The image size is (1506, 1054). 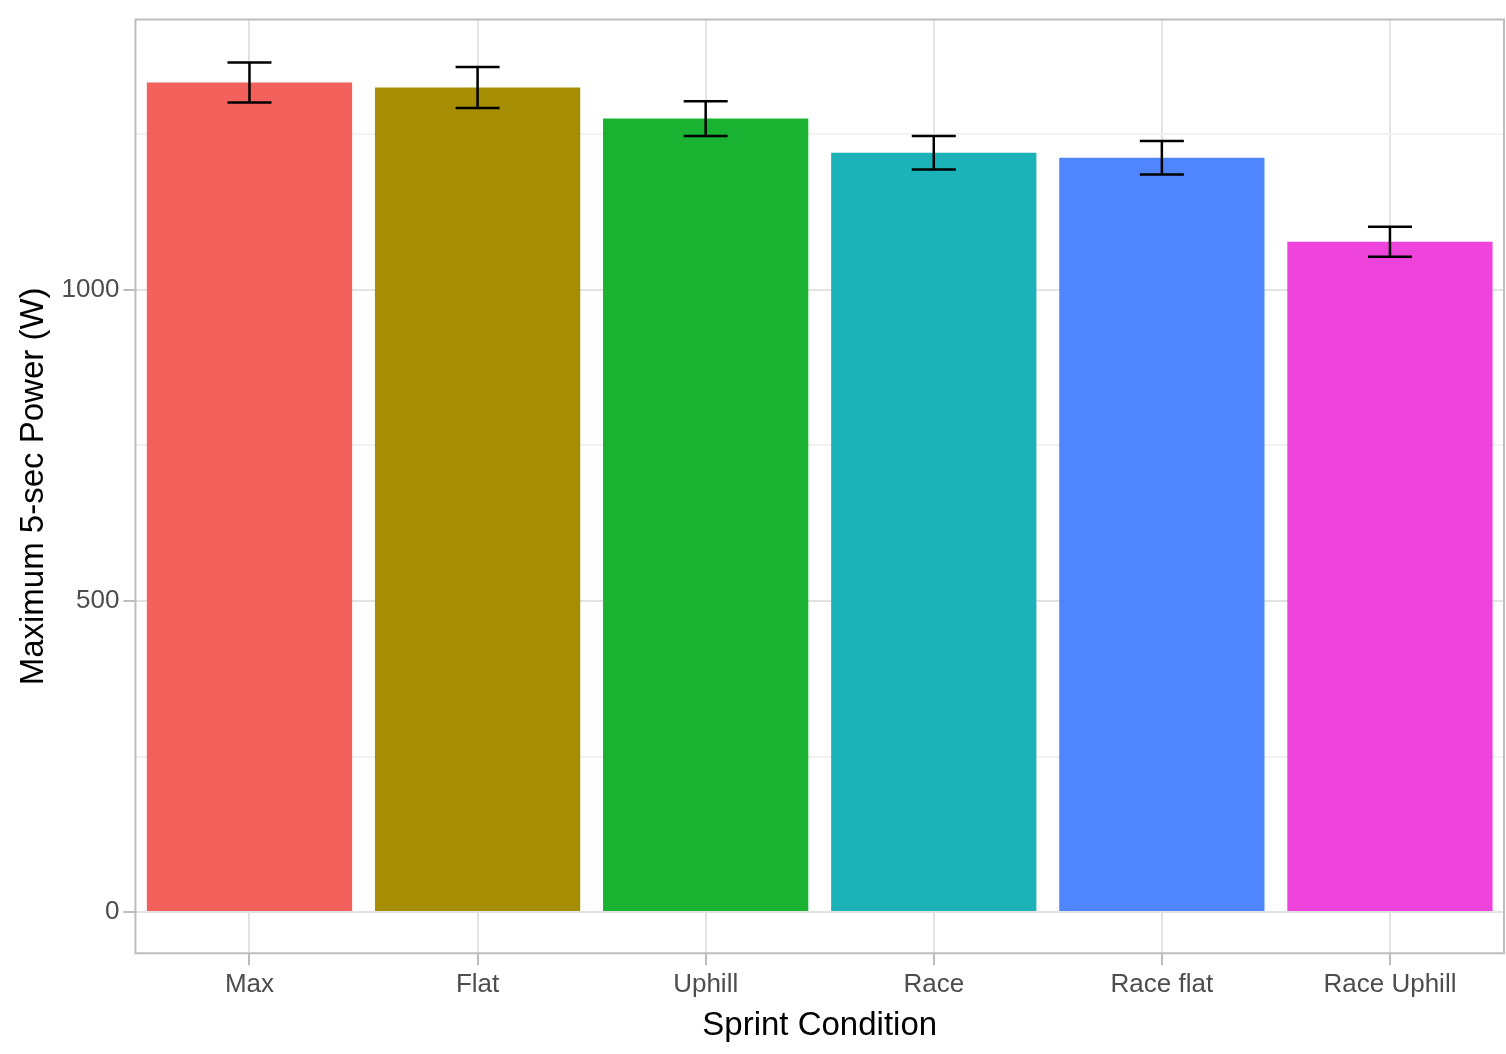 I want to click on x-tick-label: Race, so click(x=934, y=982).